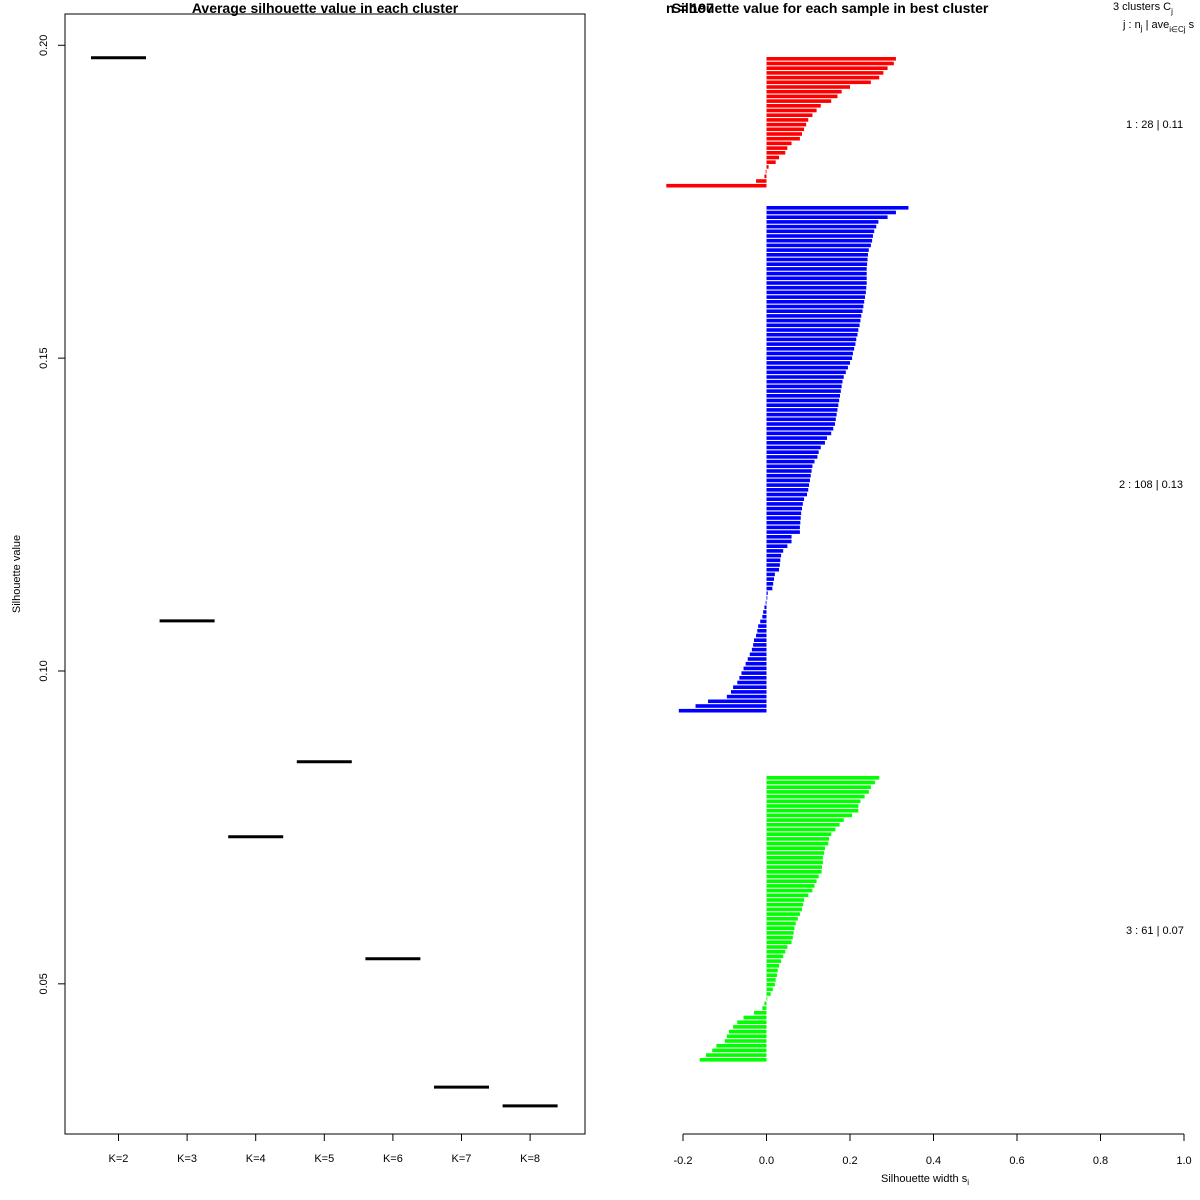 This screenshot has height=1200, width=1200. Describe the element at coordinates (44, 983) in the screenshot. I see `left-y-tick-label-0: 0.05` at that location.